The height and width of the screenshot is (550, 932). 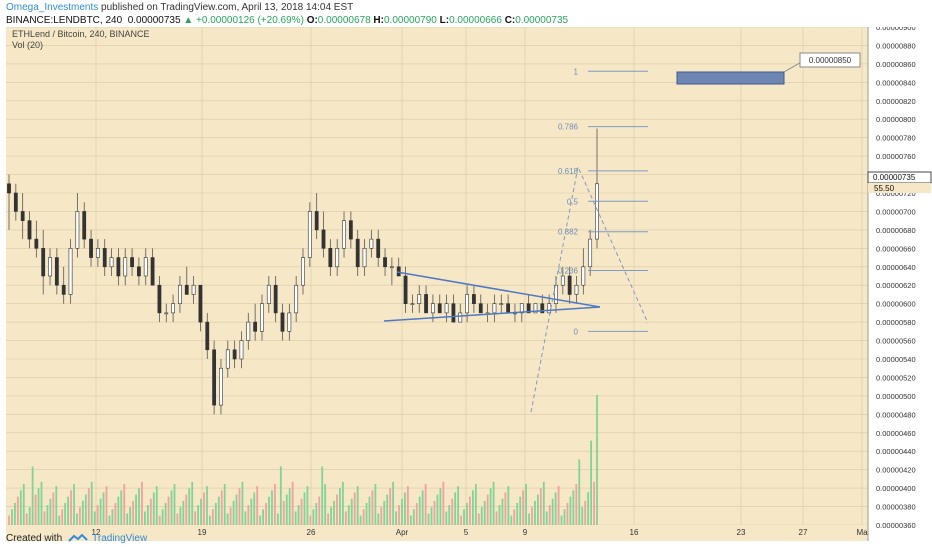 What do you see at coordinates (896, 285) in the screenshot?
I see `y-tick-label: 0.00000620` at bounding box center [896, 285].